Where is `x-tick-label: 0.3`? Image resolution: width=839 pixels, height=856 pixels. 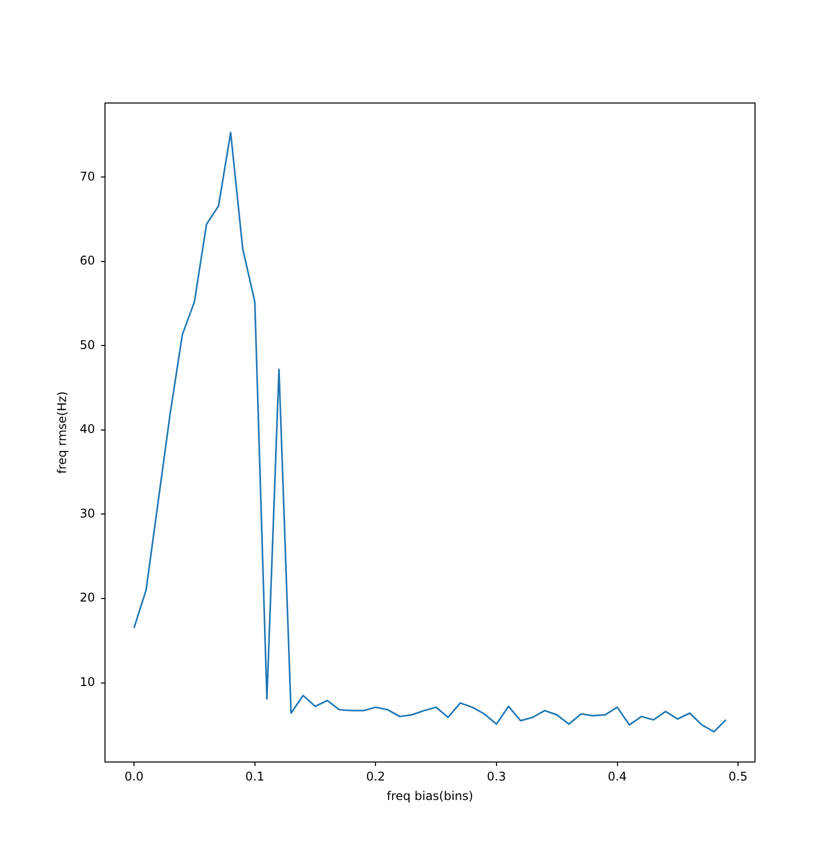 x-tick-label: 0.3 is located at coordinates (496, 776).